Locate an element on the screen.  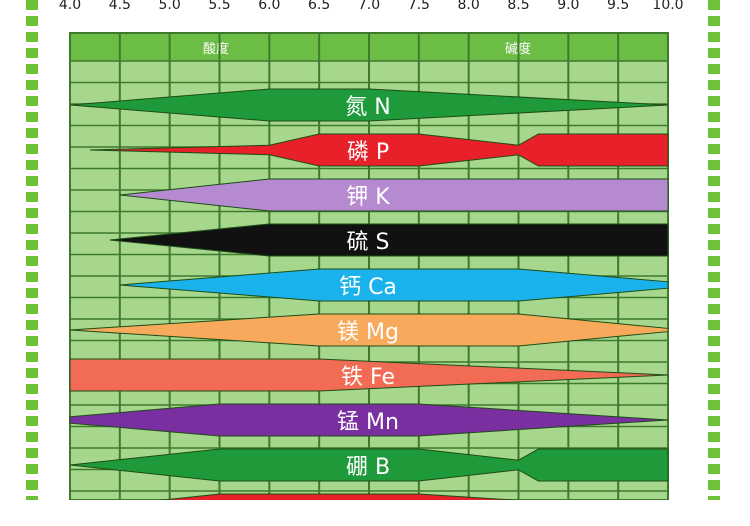
nutrient-label: 钾 K is located at coordinates (368, 197).